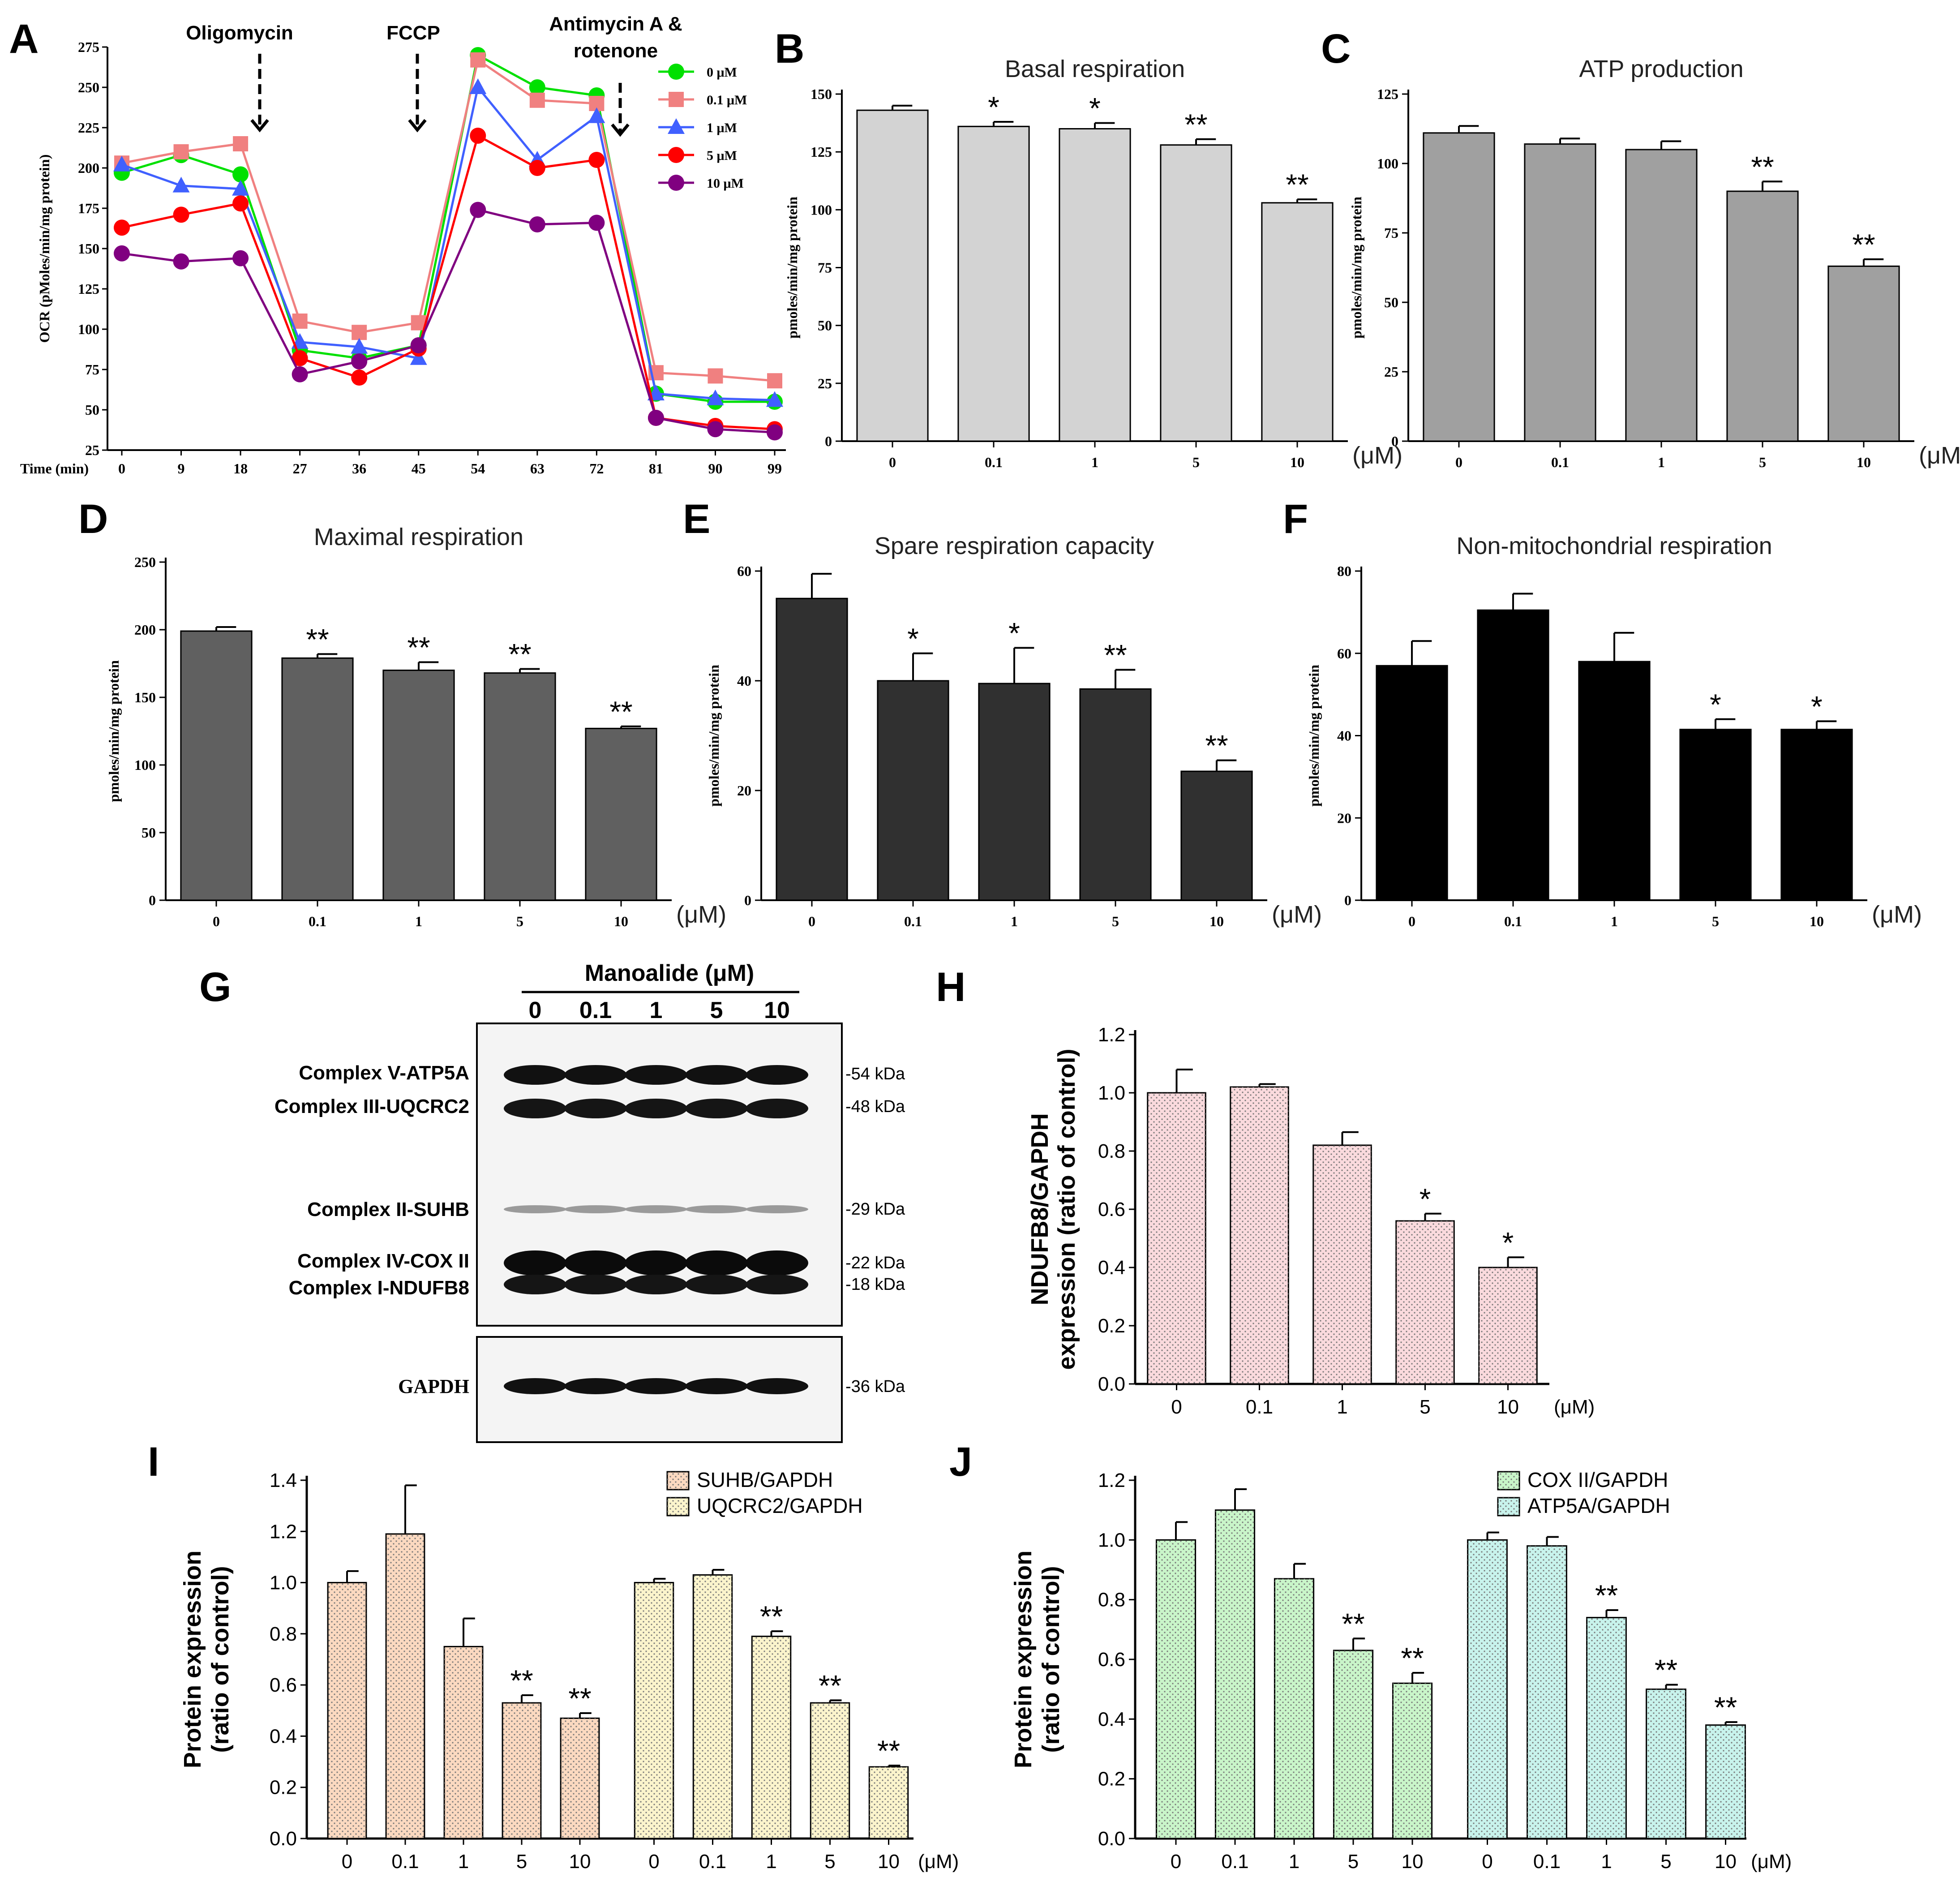  I want to click on blot-treatment-header: Manoalide (μM), so click(669, 973).